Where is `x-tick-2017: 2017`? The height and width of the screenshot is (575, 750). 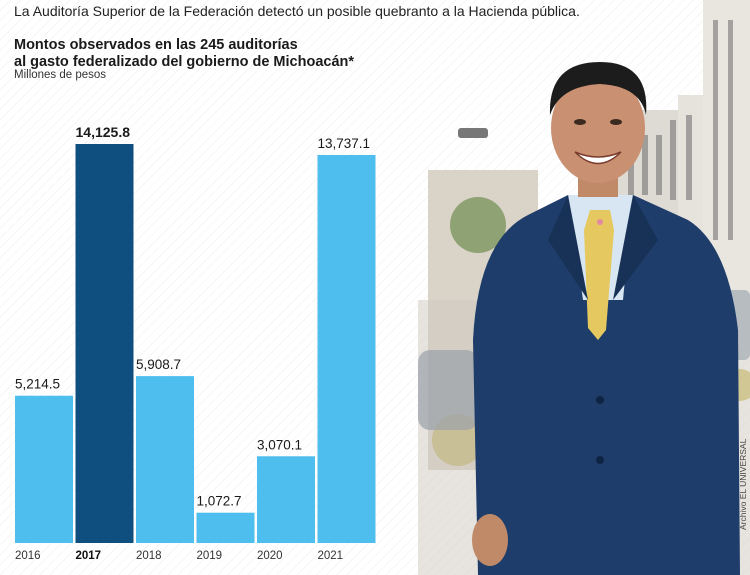 x-tick-2017: 2017 is located at coordinates (89, 556).